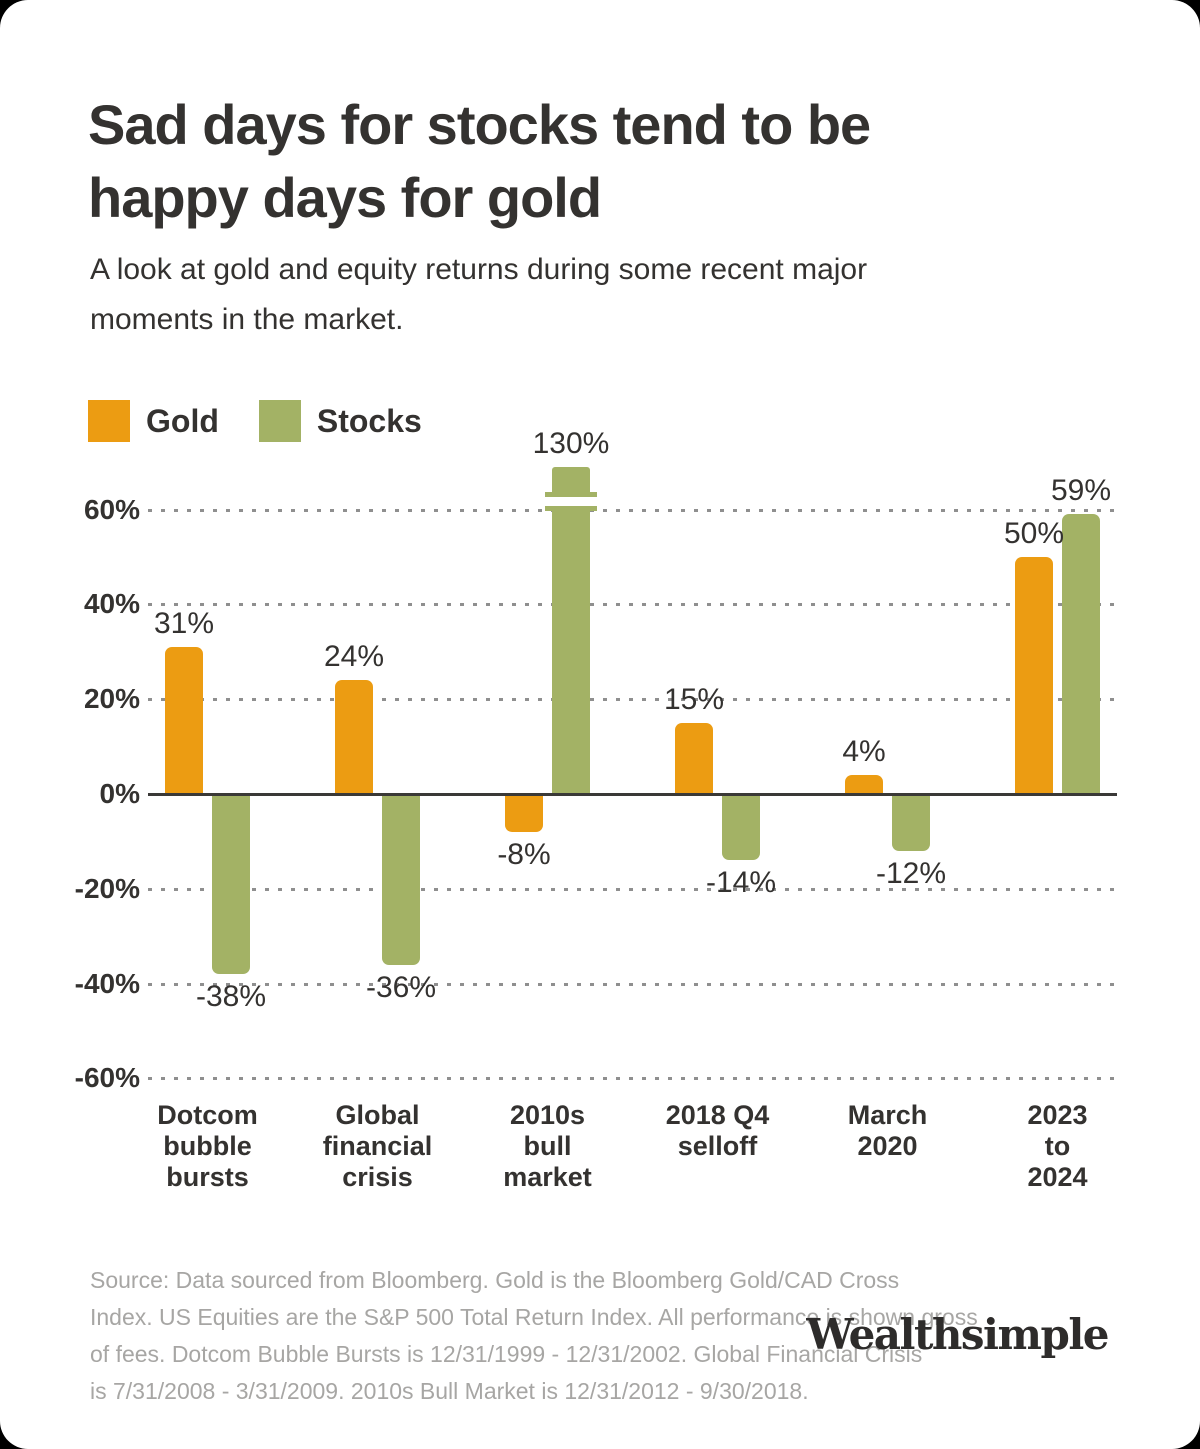 The height and width of the screenshot is (1449, 1200). I want to click on legend-label-stocks: Stocks, so click(369, 420).